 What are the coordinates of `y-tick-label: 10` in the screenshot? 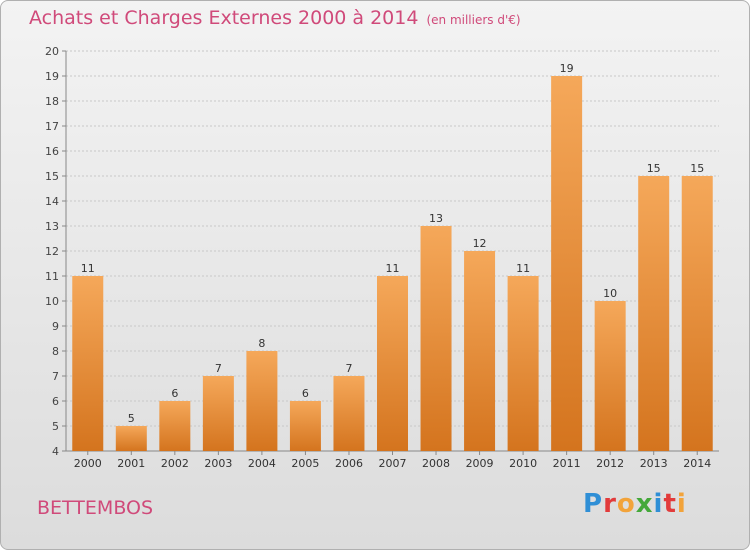 It's located at (52, 301).